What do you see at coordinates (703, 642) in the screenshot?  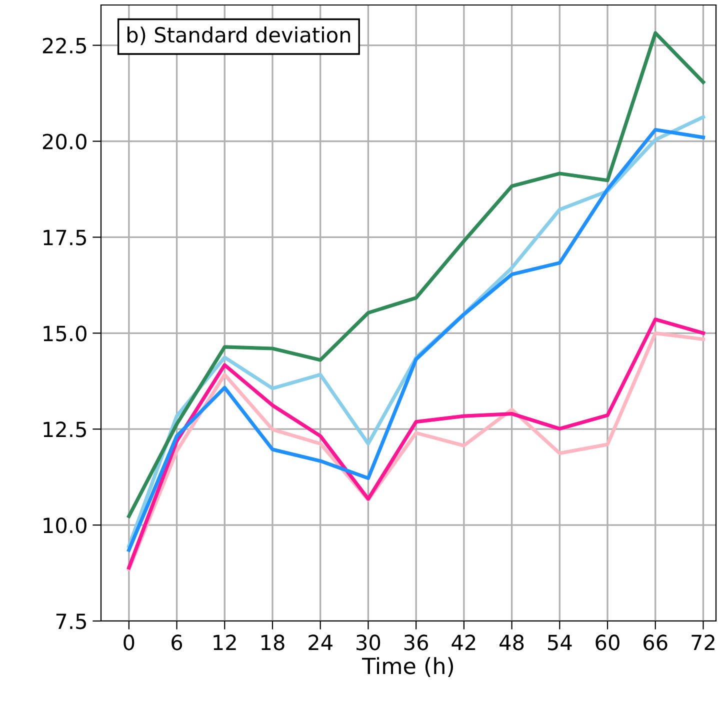 I see `x-tick-label: 72` at bounding box center [703, 642].